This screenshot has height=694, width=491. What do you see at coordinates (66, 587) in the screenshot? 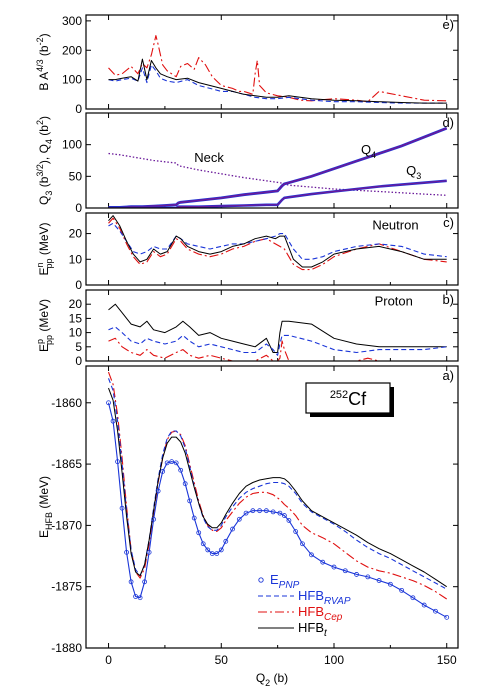
I see `y-tick-label: -1875` at bounding box center [66, 587].